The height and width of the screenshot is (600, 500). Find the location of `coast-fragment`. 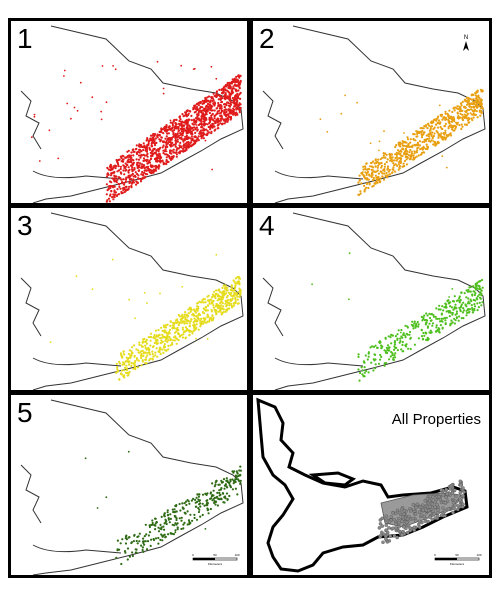

coast-fragment is located at coordinates (31, 307).